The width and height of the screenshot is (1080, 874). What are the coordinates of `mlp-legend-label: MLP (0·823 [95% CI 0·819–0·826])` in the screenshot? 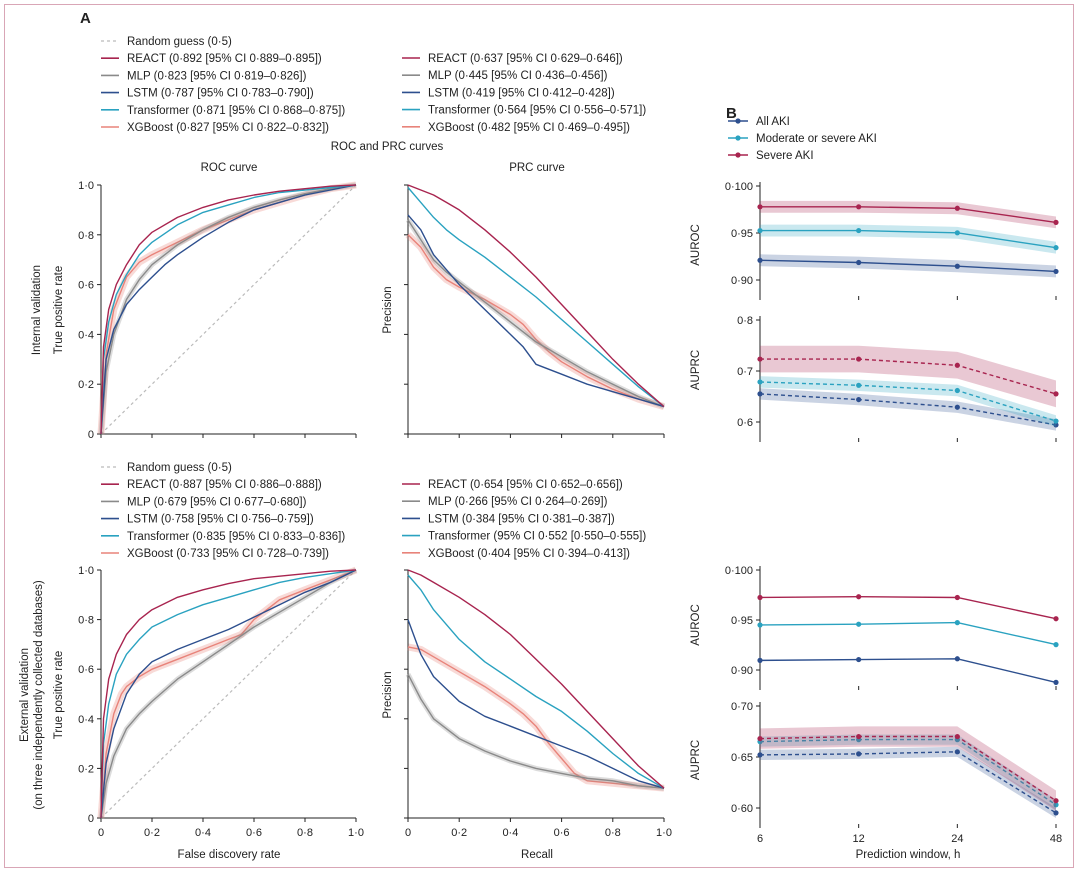 It's located at (217, 76).